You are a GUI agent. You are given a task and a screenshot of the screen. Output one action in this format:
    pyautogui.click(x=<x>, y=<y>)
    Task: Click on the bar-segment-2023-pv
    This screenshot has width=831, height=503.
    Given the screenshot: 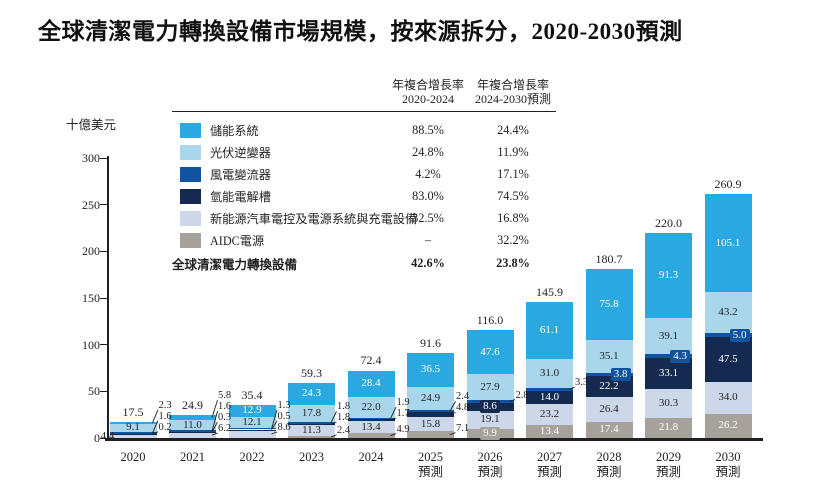 What is the action you would take?
    pyautogui.click(x=311, y=413)
    